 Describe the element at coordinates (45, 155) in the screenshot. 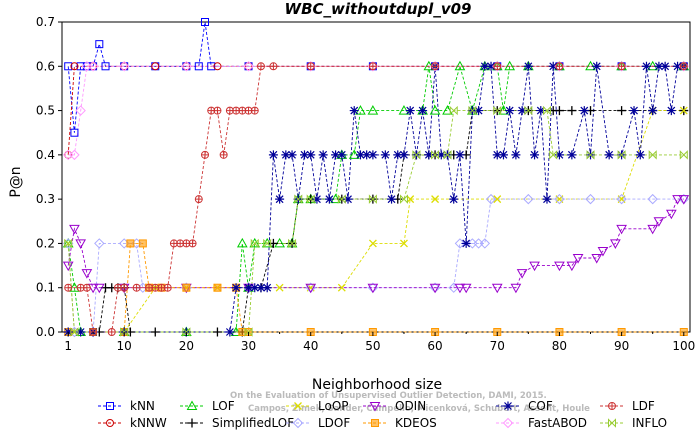

I see `y-tick-label: 0.4` at that location.